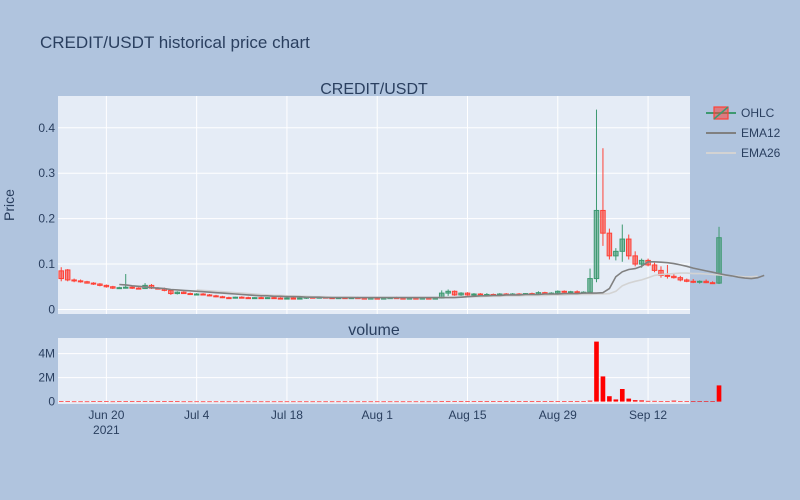 The width and height of the screenshot is (800, 500). Describe the element at coordinates (46, 219) in the screenshot. I see `price-y-tick-label: 0.2` at that location.